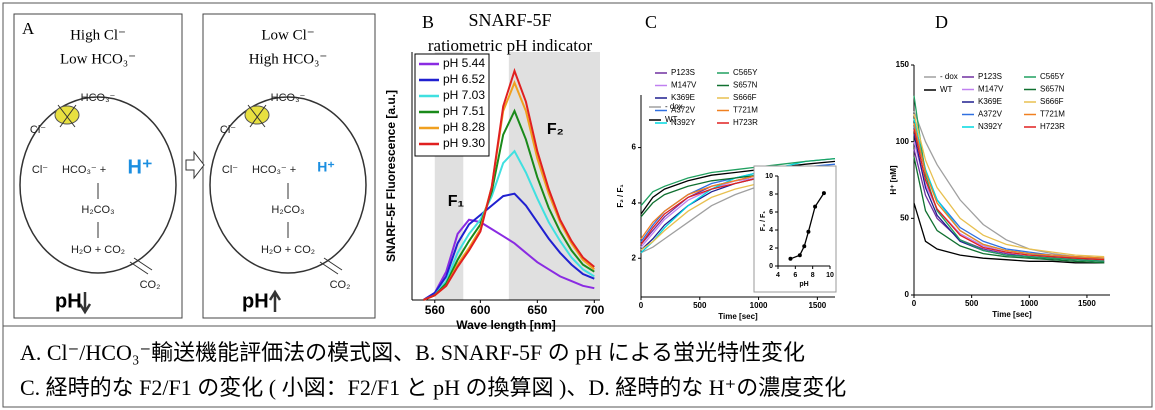 Image resolution: width=1155 pixels, height=410 pixels. Describe the element at coordinates (464, 127) in the screenshot. I see `legend-label: pH 8.28` at that location.